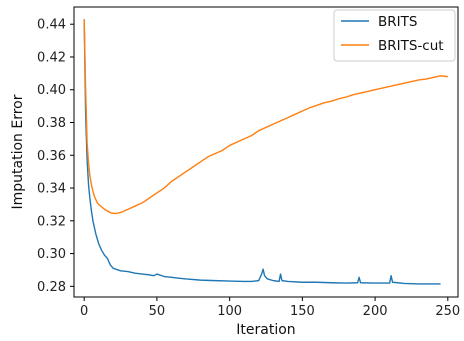 The image size is (464, 341). Describe the element at coordinates (51, 90) in the screenshot. I see `y-tick-label: 0.40` at that location.